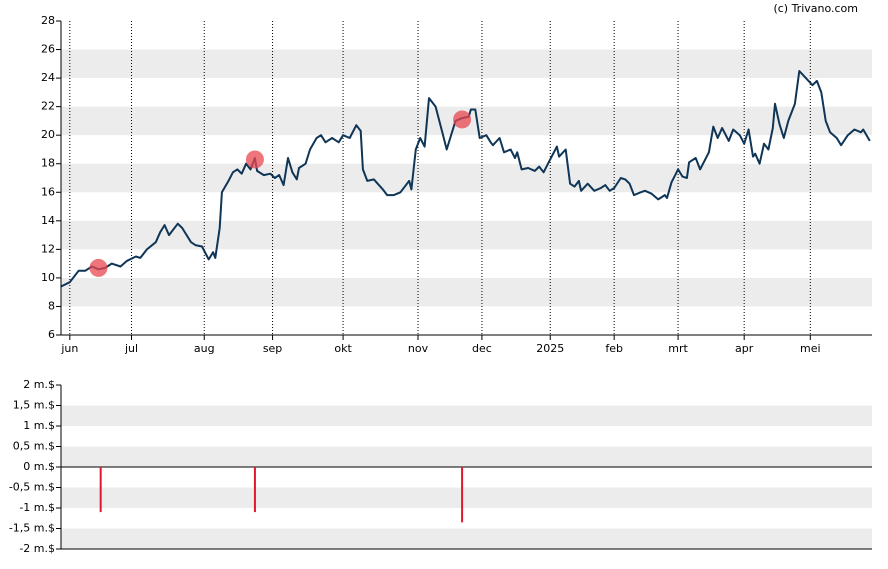 The width and height of the screenshot is (888, 569). Describe the element at coordinates (69, 348) in the screenshot. I see `x-tick-label: jun` at that location.